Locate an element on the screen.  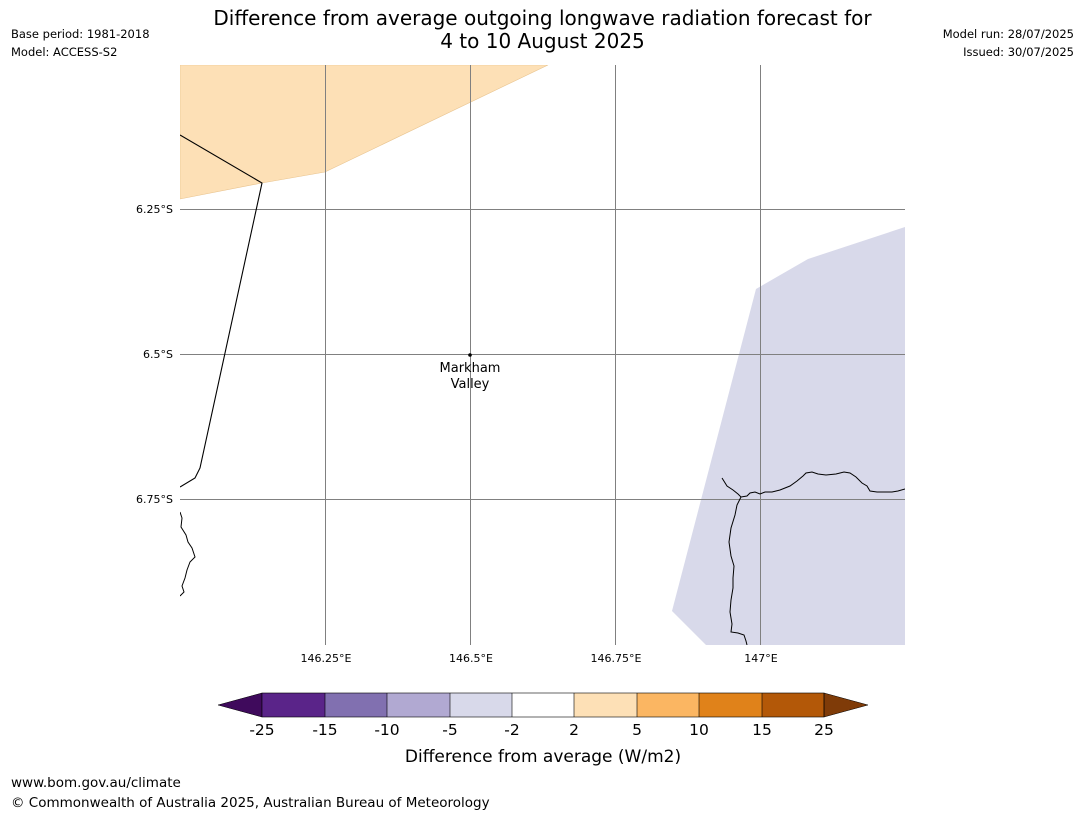
coastline-west is located at coordinates (188, 554).